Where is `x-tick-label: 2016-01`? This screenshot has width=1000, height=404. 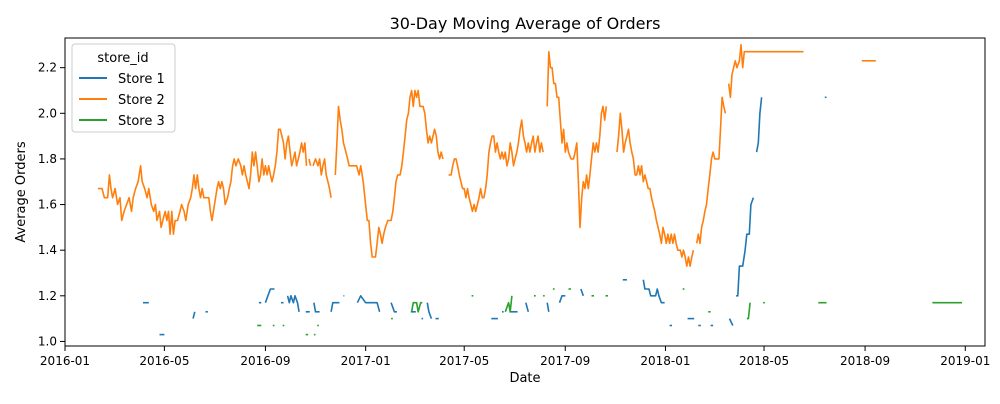 x-tick-label: 2016-01 is located at coordinates (65, 361).